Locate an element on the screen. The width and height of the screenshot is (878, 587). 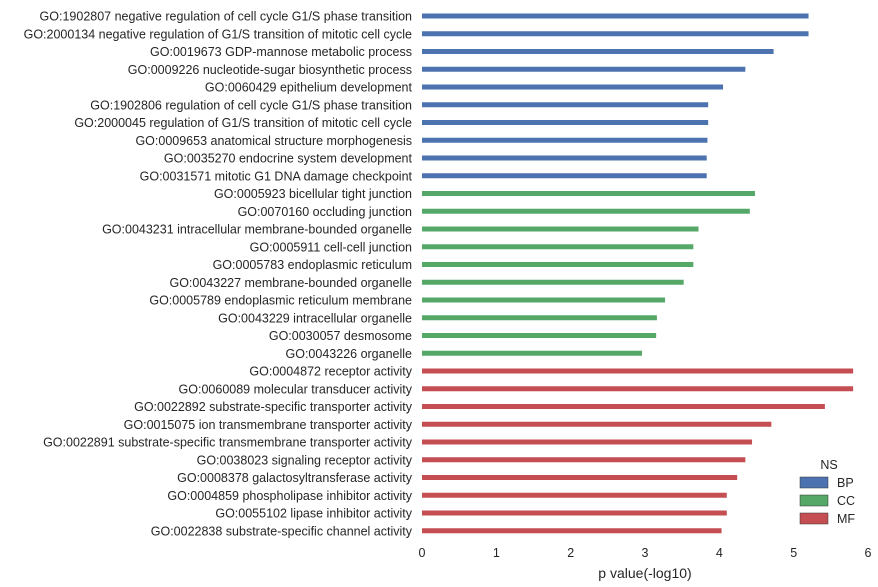
category-label: GO:0043226 organelle is located at coordinates (349, 354).